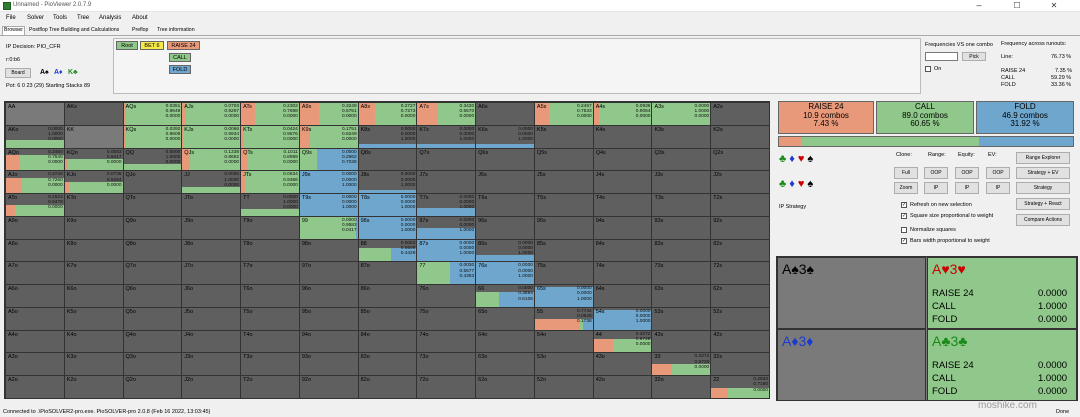 The width and height of the screenshot is (1080, 417). I want to click on hand-cell-73s: 73s, so click(681, 273).